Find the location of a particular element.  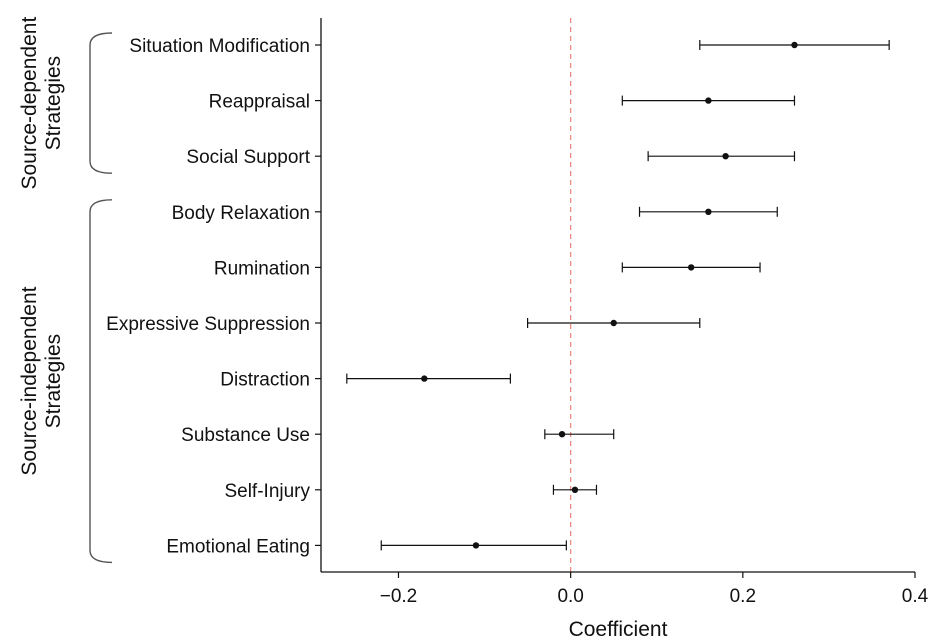

x-tick-label: 0.2 is located at coordinates (743, 596).